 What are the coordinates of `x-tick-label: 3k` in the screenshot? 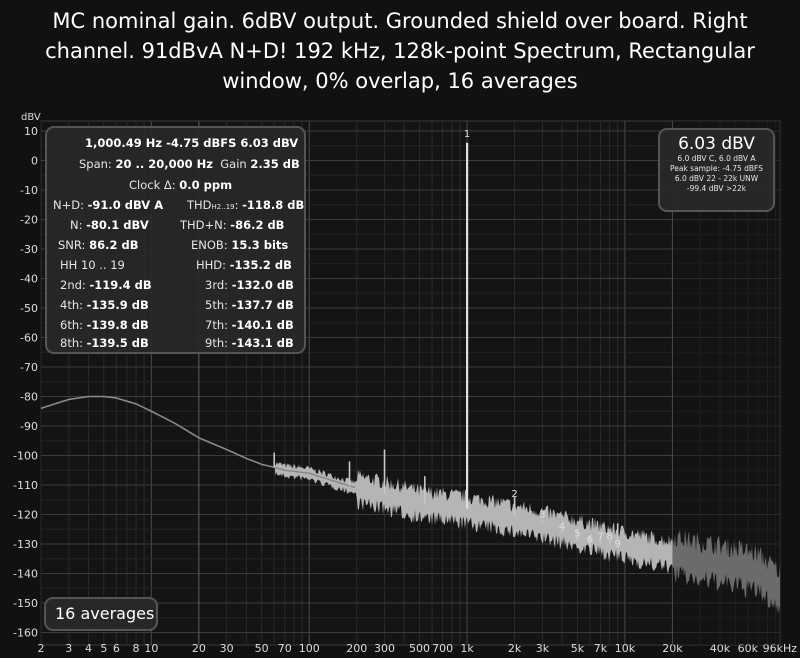 It's located at (543, 648).